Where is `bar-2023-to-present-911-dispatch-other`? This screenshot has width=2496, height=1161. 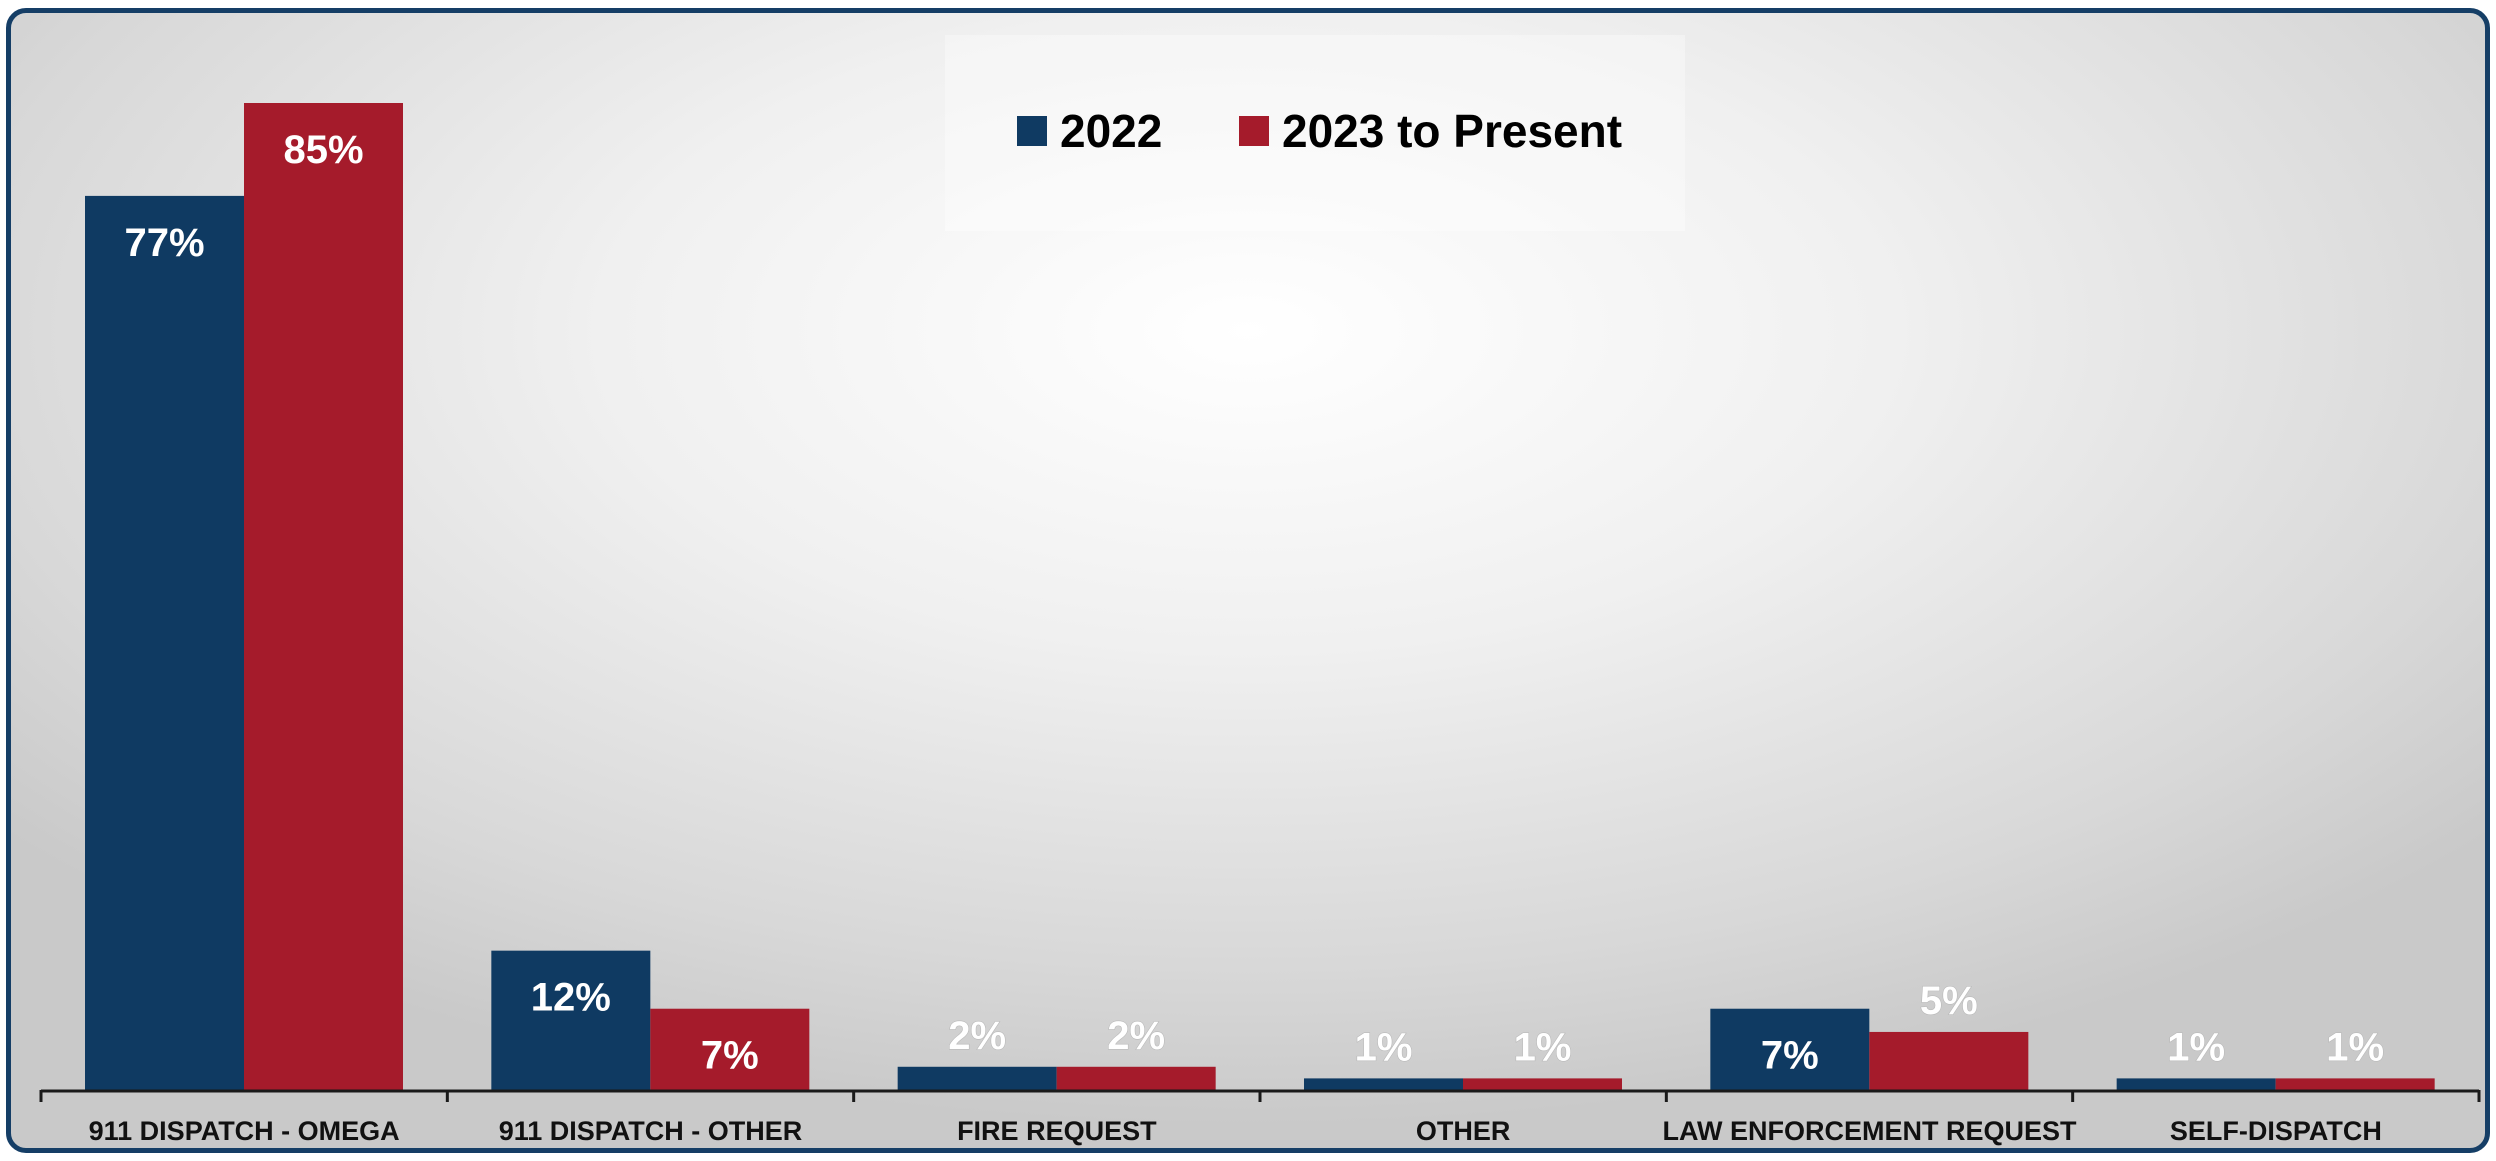 bar-2023-to-present-911-dispatch-other is located at coordinates (730, 1049).